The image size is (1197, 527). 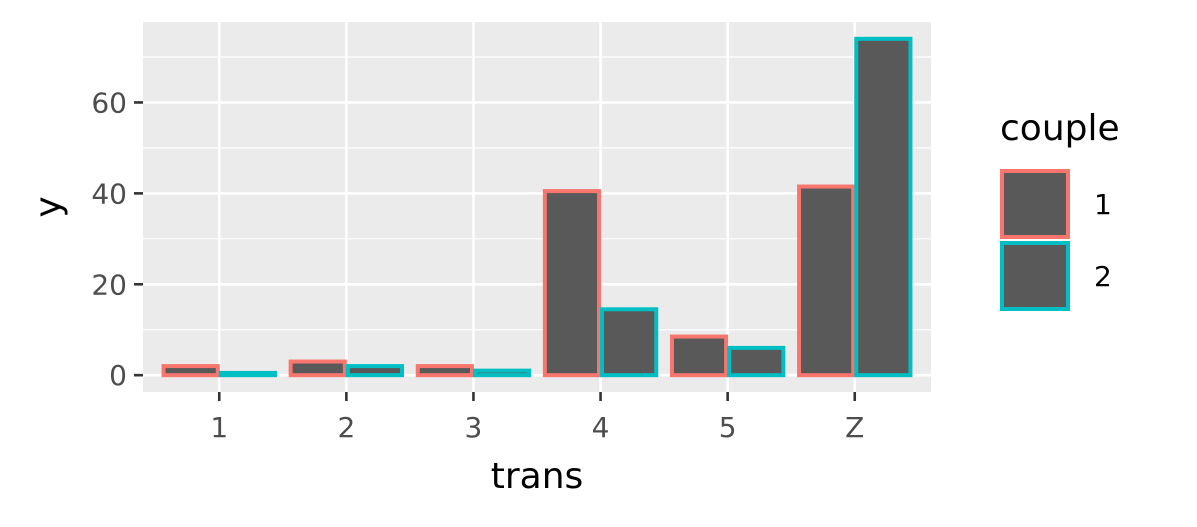 I want to click on legend: couple 1 2, so click(x=1060, y=209).